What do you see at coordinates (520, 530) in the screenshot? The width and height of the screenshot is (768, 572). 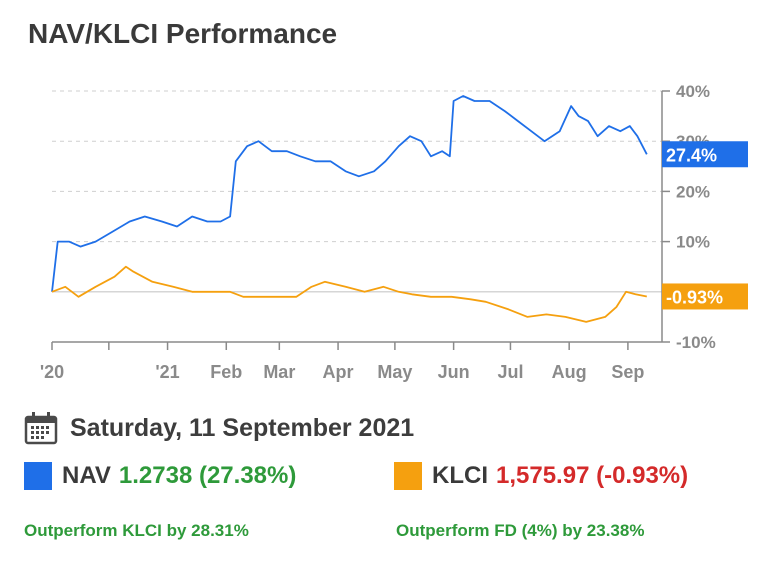 I see `outperform-fd-text: Outperform FD (4%) by 23.38%` at bounding box center [520, 530].